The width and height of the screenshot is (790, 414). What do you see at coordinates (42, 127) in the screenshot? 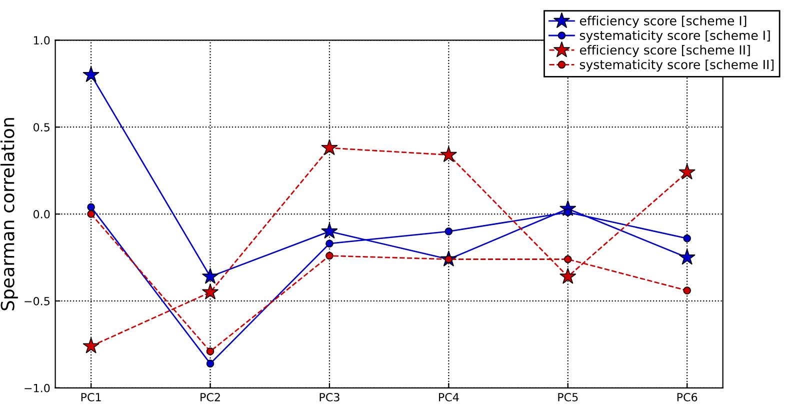
I see `y-tick-label: 0.5` at bounding box center [42, 127].